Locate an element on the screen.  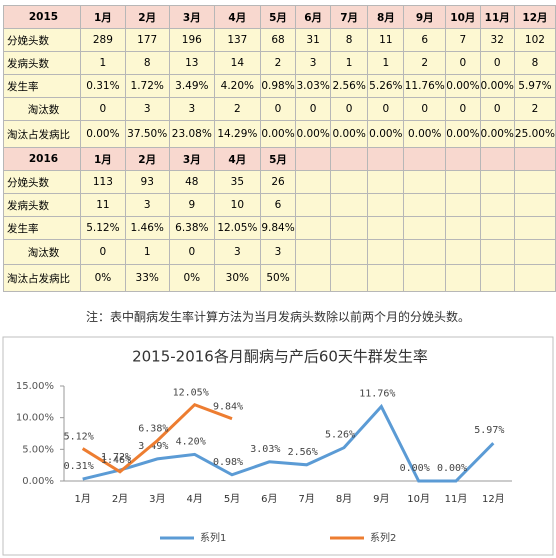
note: 注：表中酮病发生率计算方法为当月发病头数除以前两个月的分娩头数。 is located at coordinates (277, 317).